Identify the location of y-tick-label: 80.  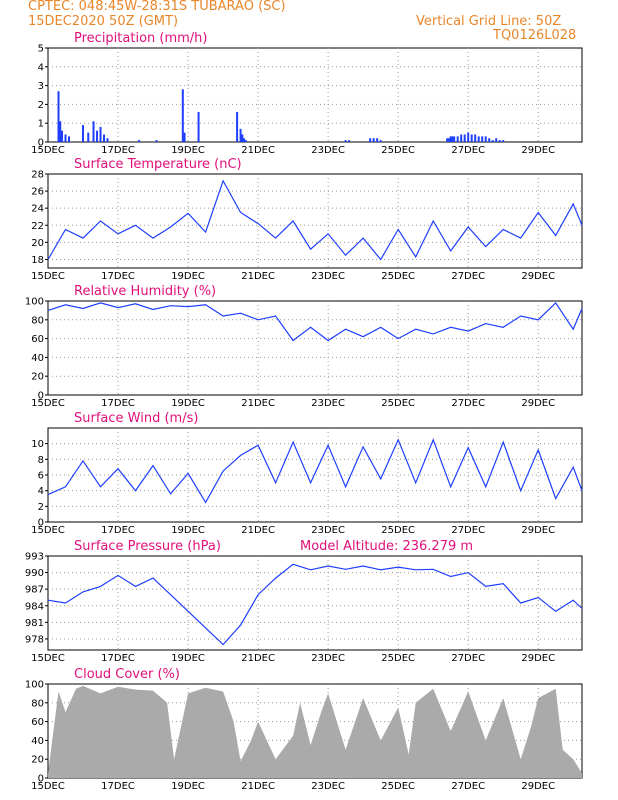
(37, 703).